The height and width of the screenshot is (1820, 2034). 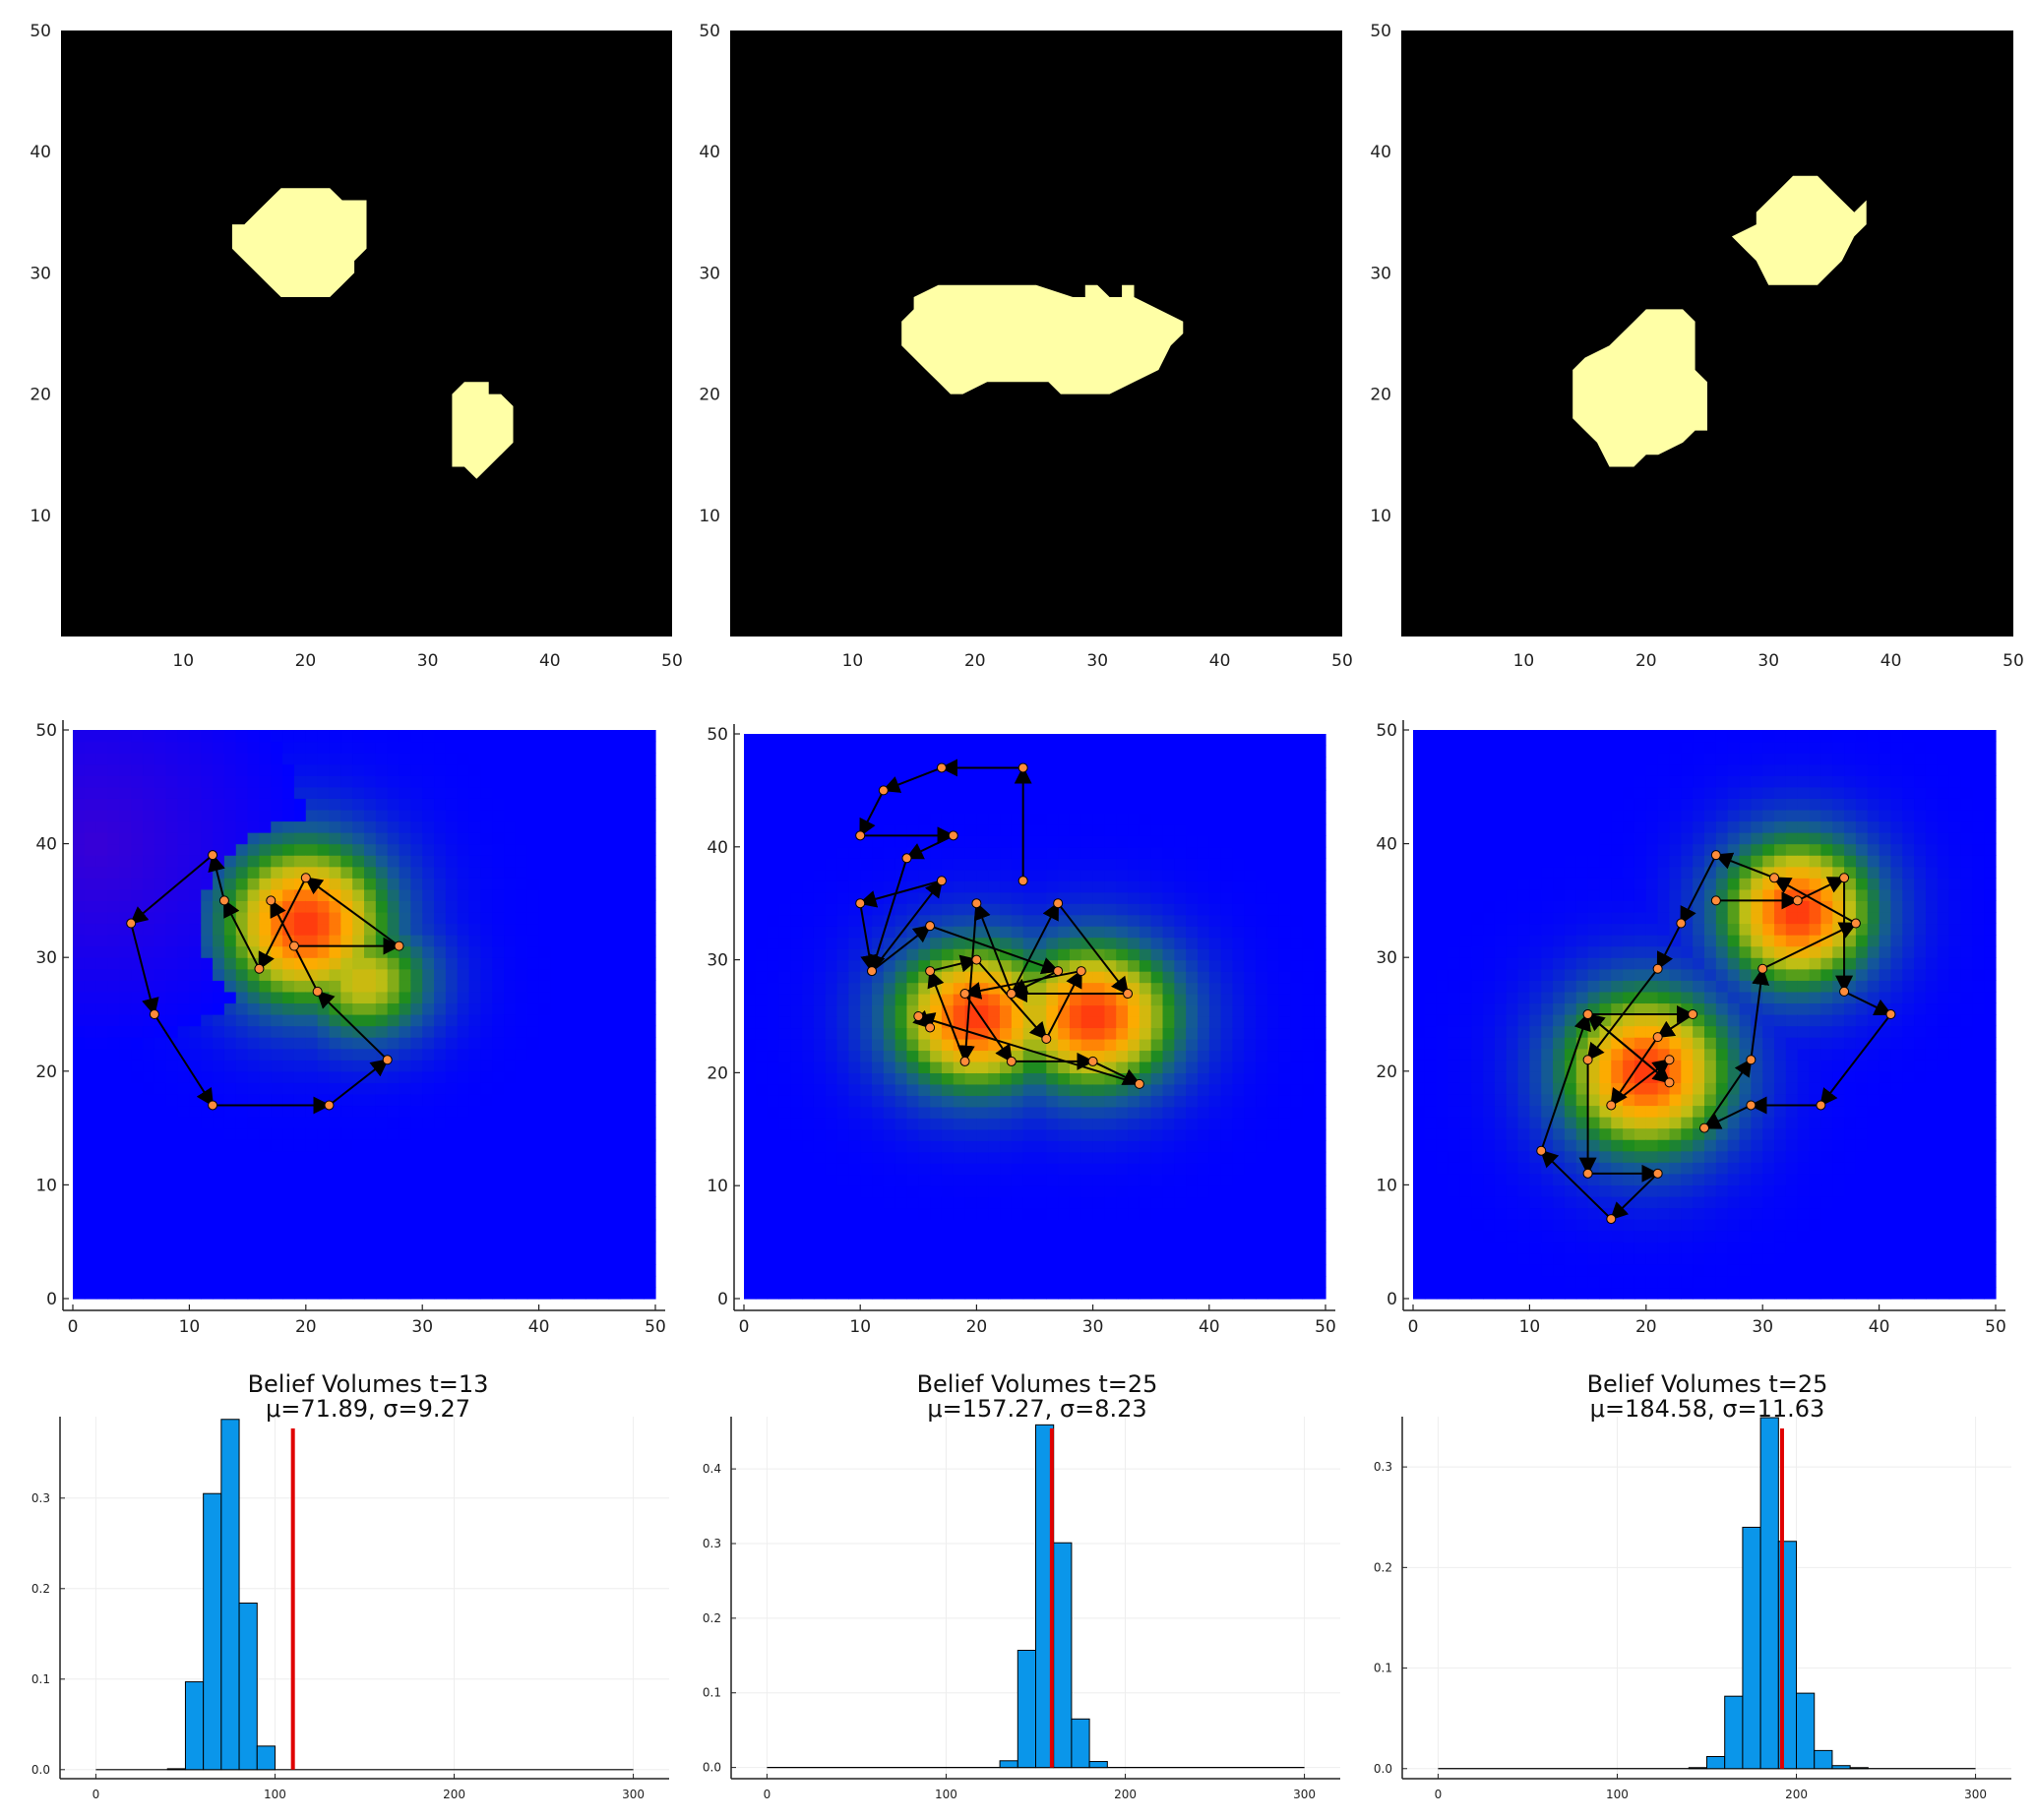 What do you see at coordinates (1037, 1409) in the screenshot?
I see `histogram-2-subtitle: μ=157.27, σ=8.23` at bounding box center [1037, 1409].